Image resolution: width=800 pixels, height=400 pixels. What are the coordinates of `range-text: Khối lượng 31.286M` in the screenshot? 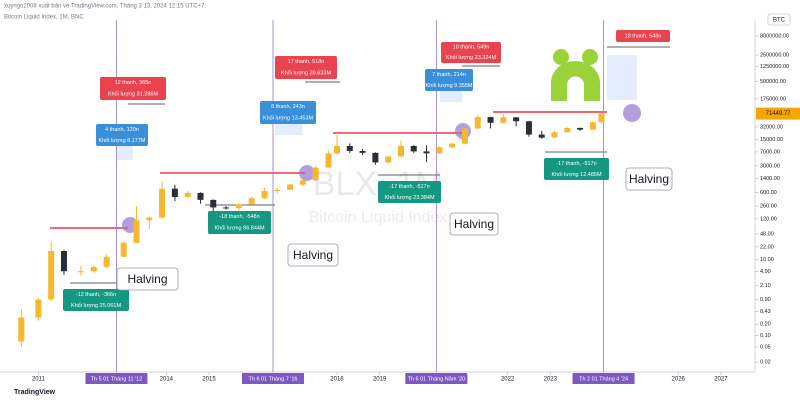 It's located at (133, 95).